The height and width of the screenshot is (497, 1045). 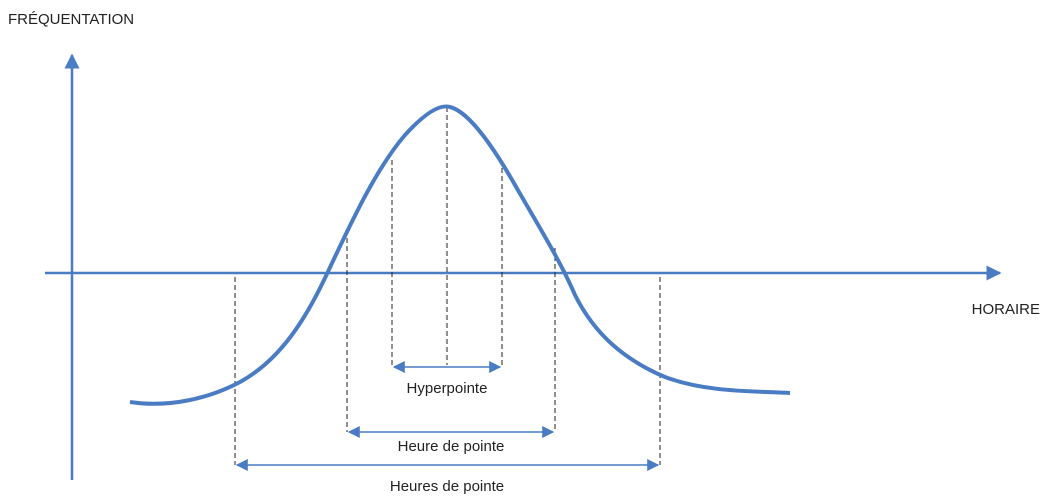 I want to click on x-axis-label: HORAIRE, so click(x=1006, y=309).